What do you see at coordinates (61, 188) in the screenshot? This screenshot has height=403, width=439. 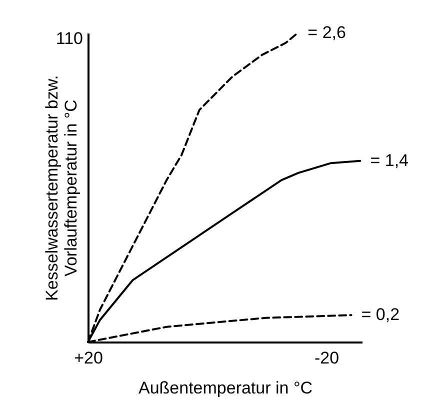 I see `y-axis-title: Kesselwassertemperatur bzw. Vorlauftemperatur in °C` at bounding box center [61, 188].